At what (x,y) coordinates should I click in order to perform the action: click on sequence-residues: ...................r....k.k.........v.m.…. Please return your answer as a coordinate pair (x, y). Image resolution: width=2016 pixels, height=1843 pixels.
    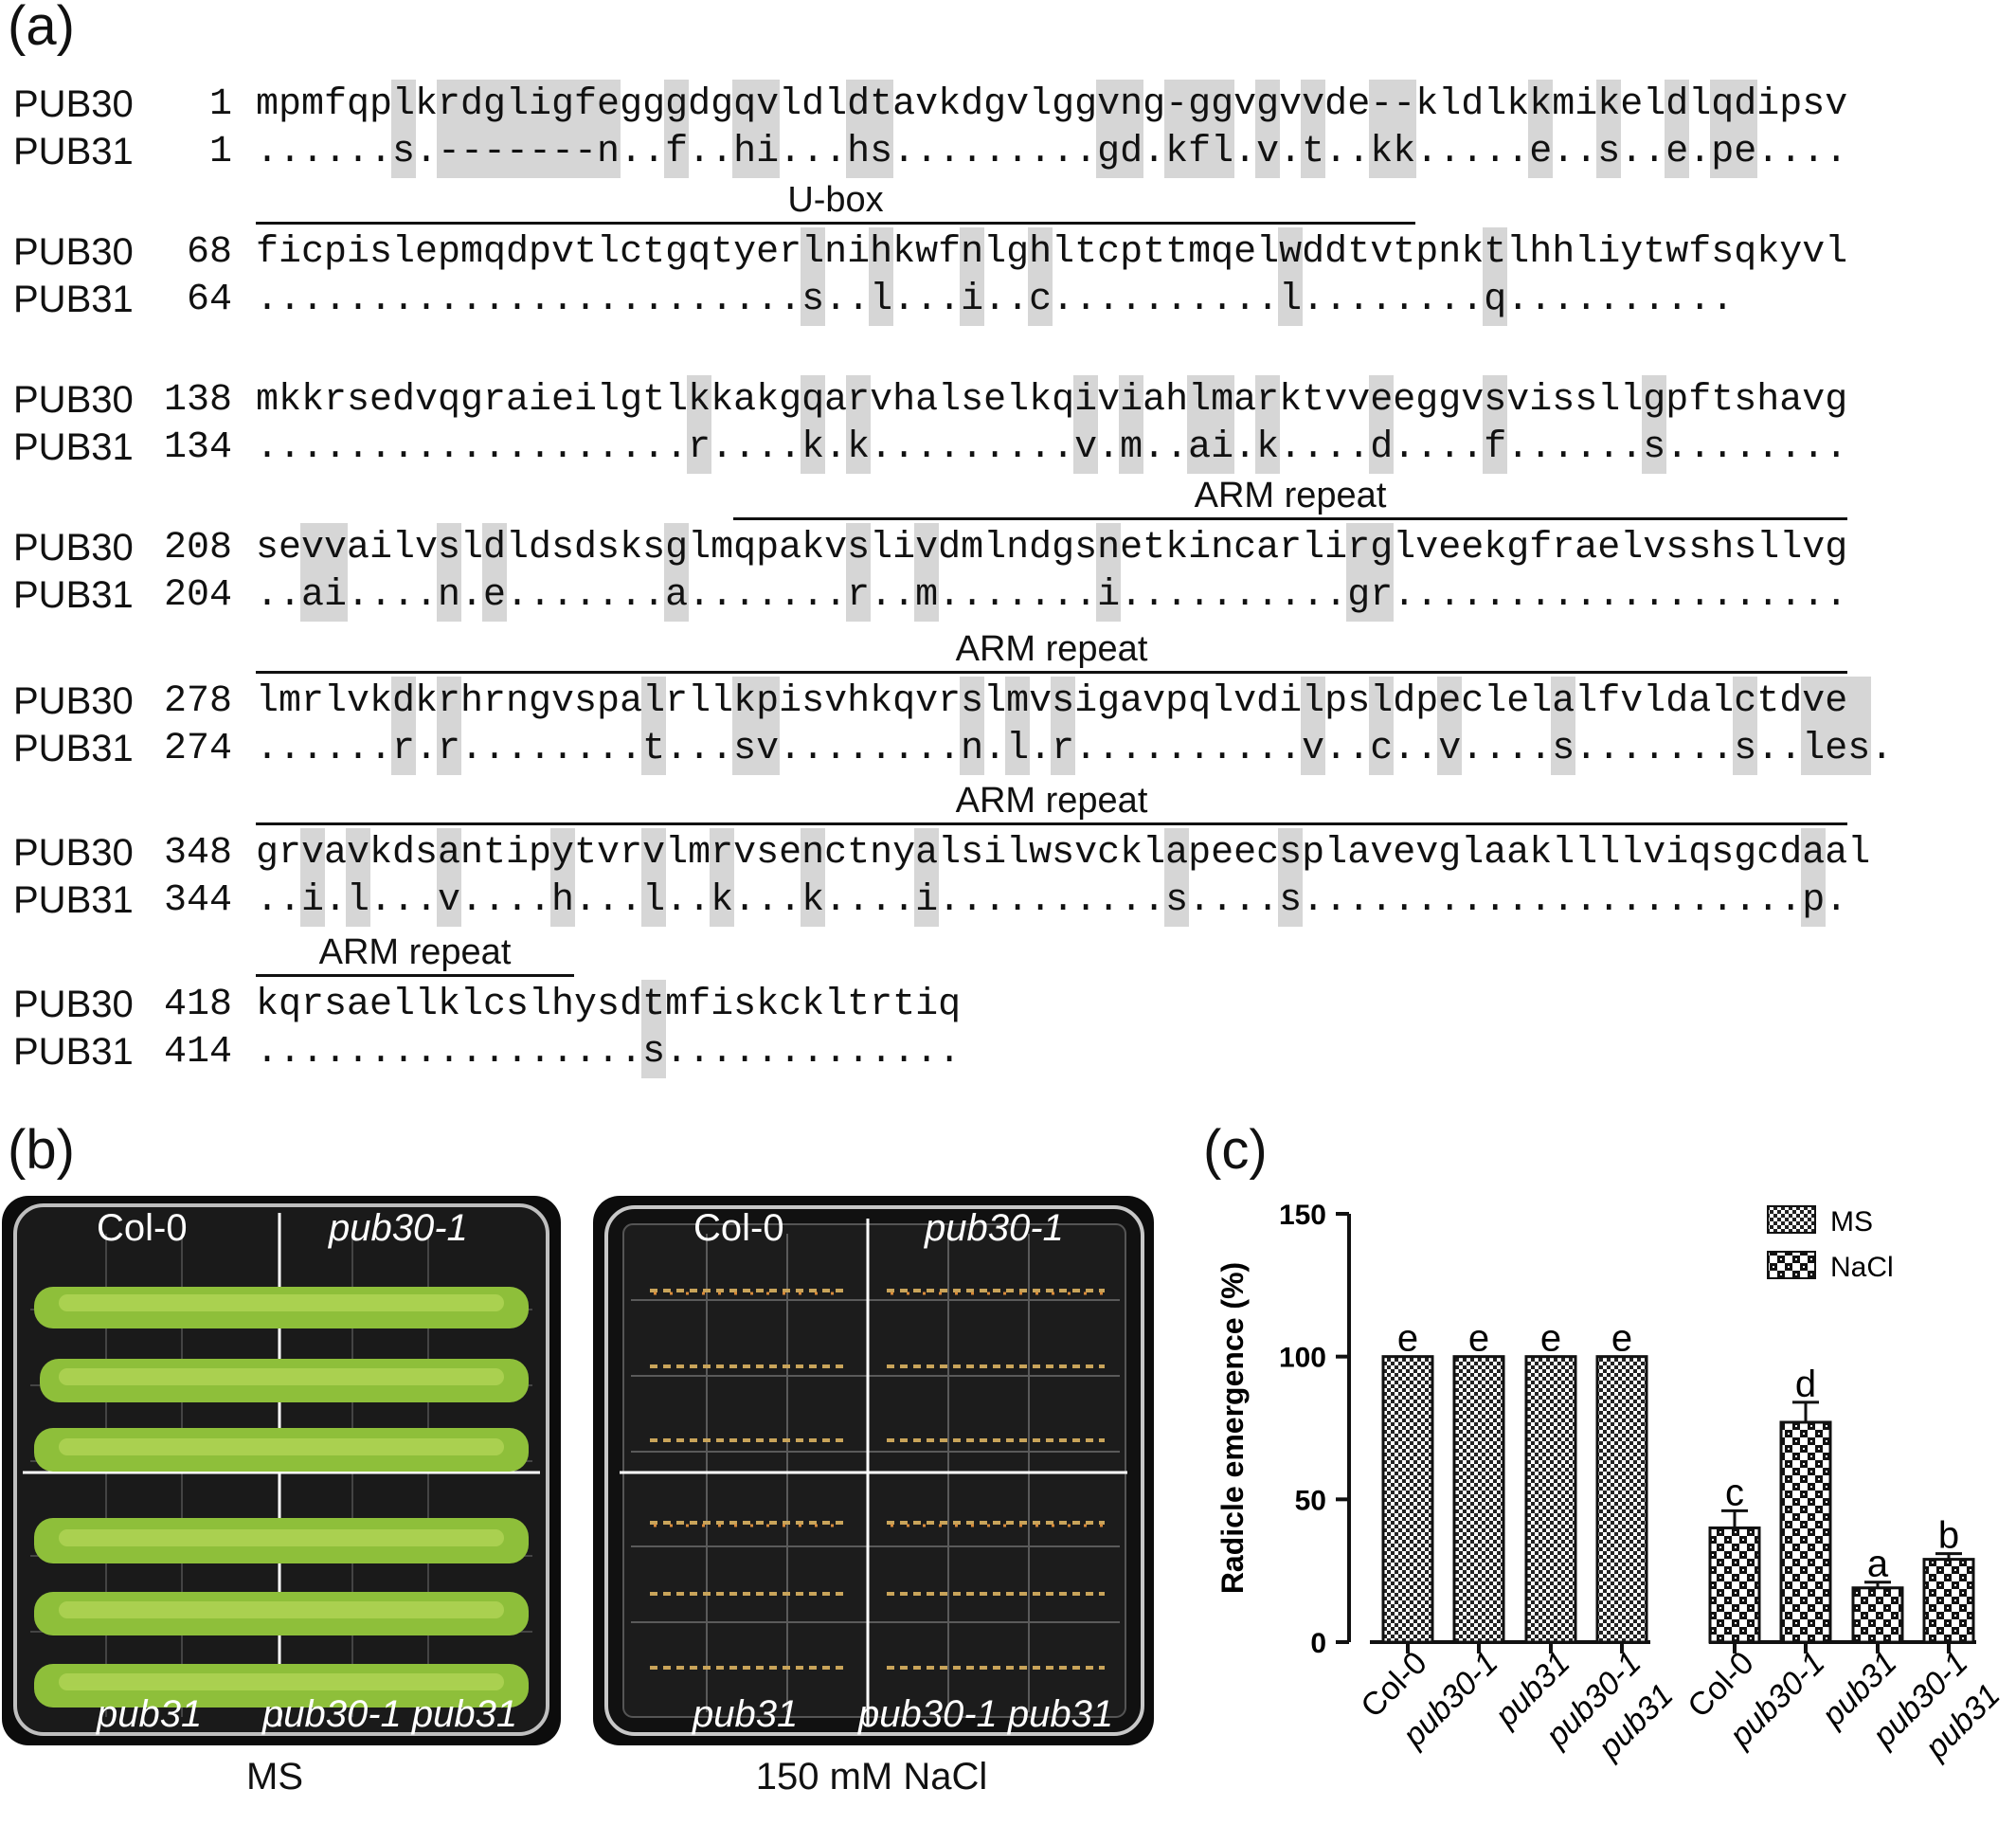
    Looking at the image, I should click on (1052, 447).